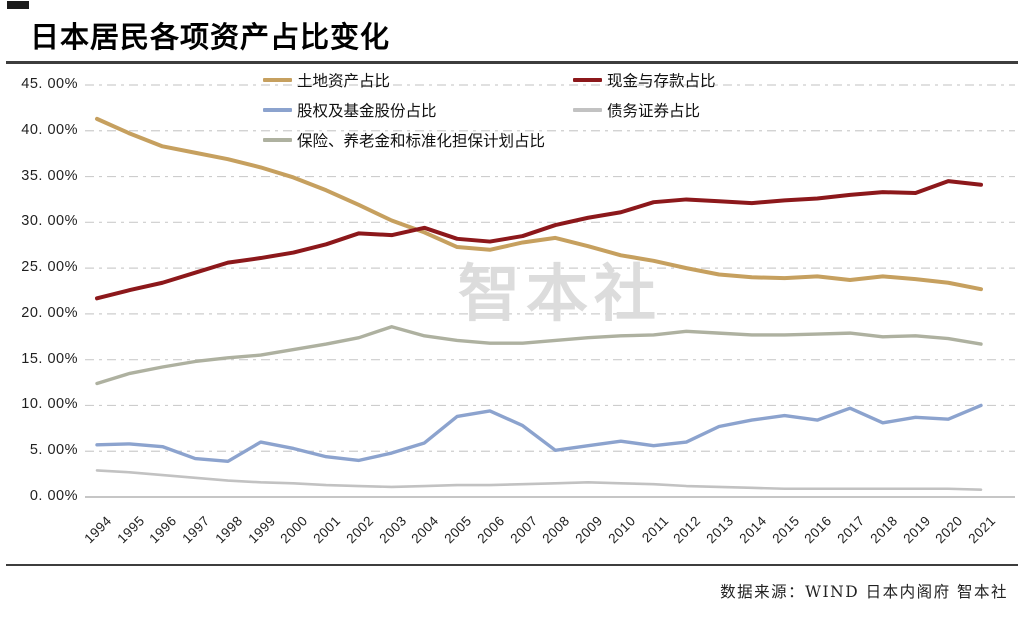 This screenshot has height=624, width=1024. I want to click on legend-item-4: 保险、养老金和标准化担保计划占比, so click(404, 140).